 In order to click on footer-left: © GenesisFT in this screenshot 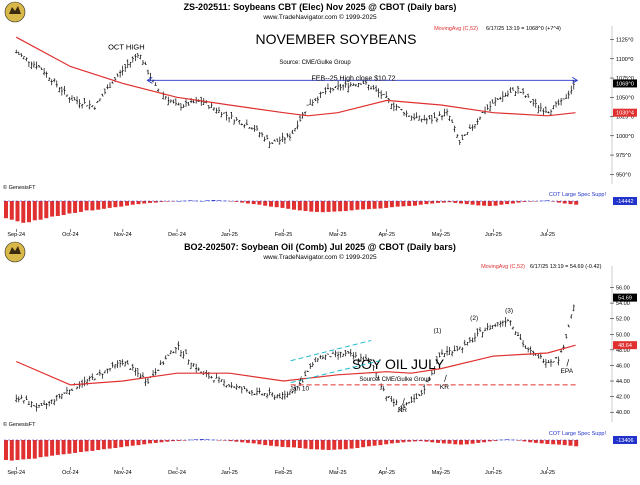, I will do `click(19, 424)`.